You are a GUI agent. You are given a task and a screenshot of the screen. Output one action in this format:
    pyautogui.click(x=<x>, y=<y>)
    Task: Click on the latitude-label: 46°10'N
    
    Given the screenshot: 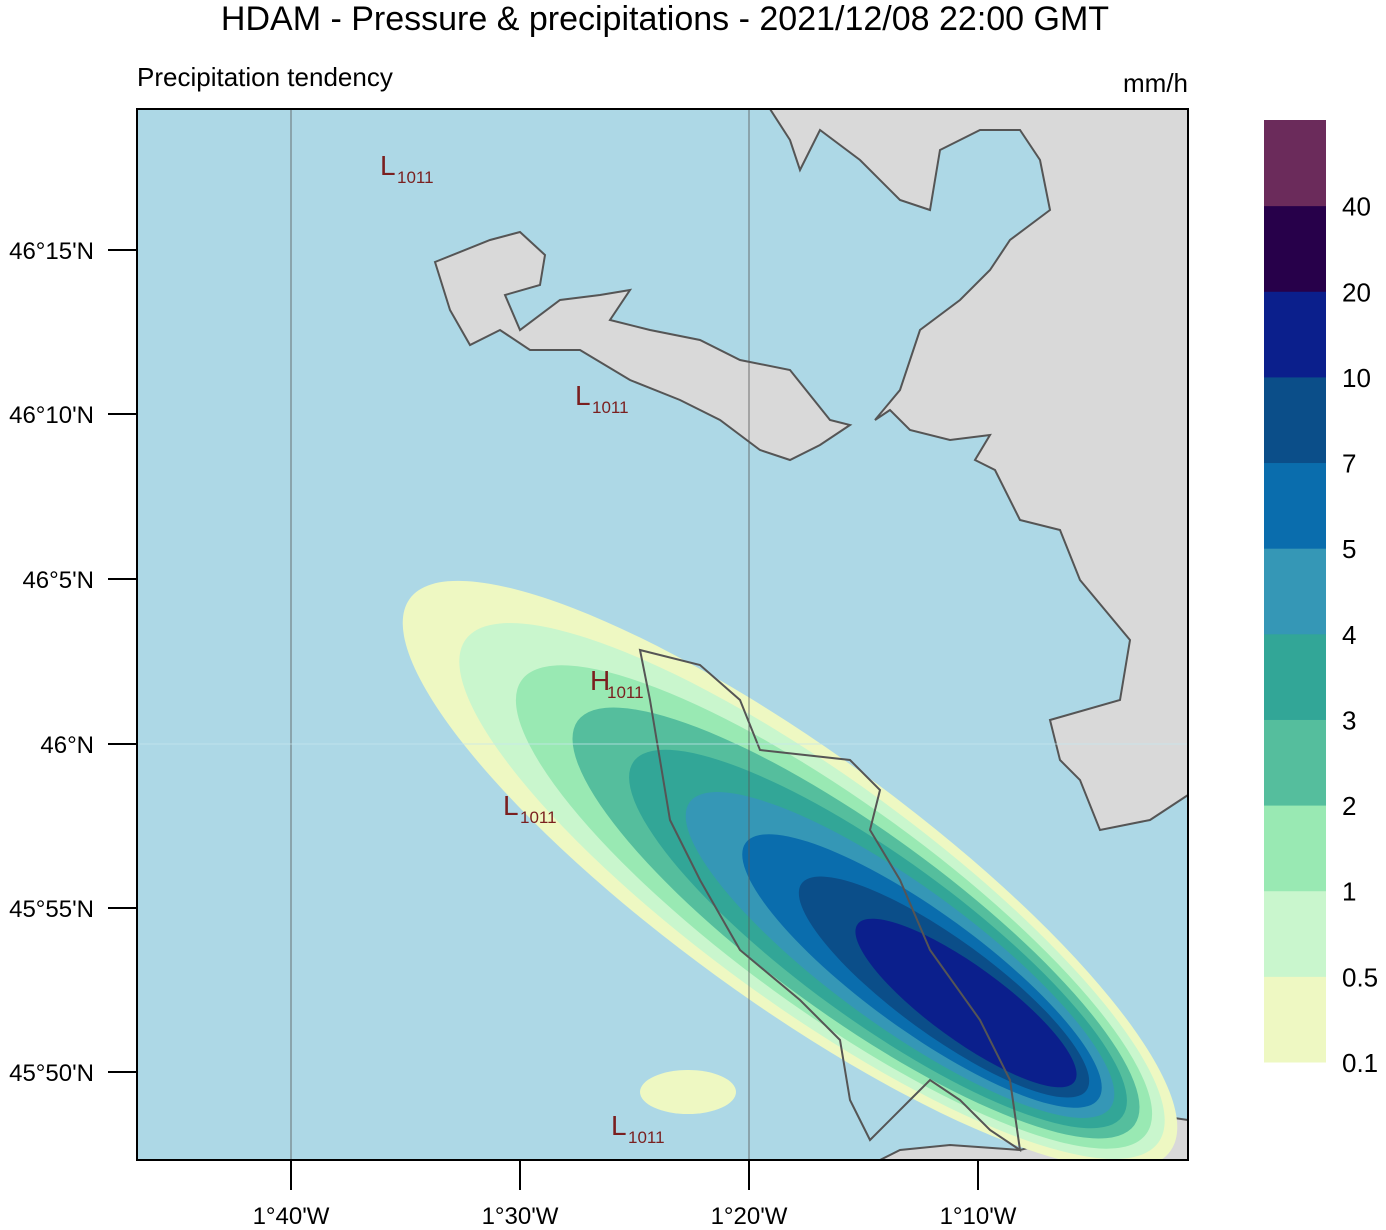 What is the action you would take?
    pyautogui.click(x=51, y=415)
    